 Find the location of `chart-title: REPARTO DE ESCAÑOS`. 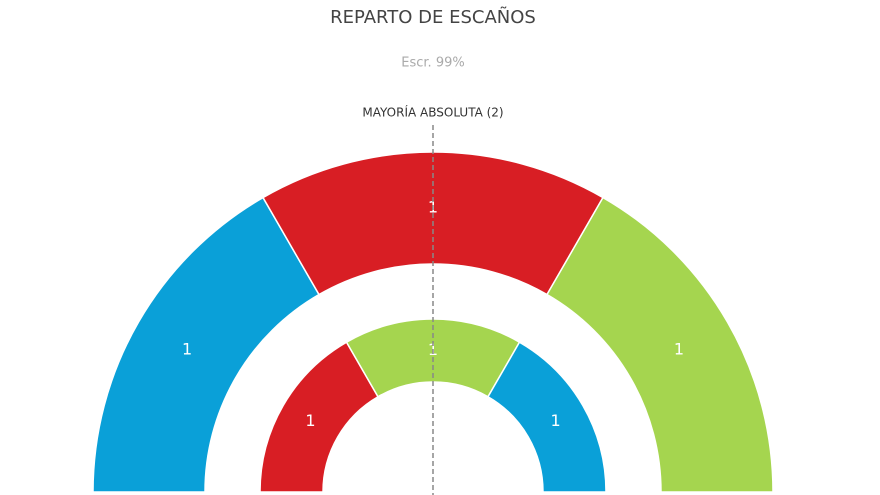

chart-title: REPARTO DE ESCAÑOS is located at coordinates (433, 17).